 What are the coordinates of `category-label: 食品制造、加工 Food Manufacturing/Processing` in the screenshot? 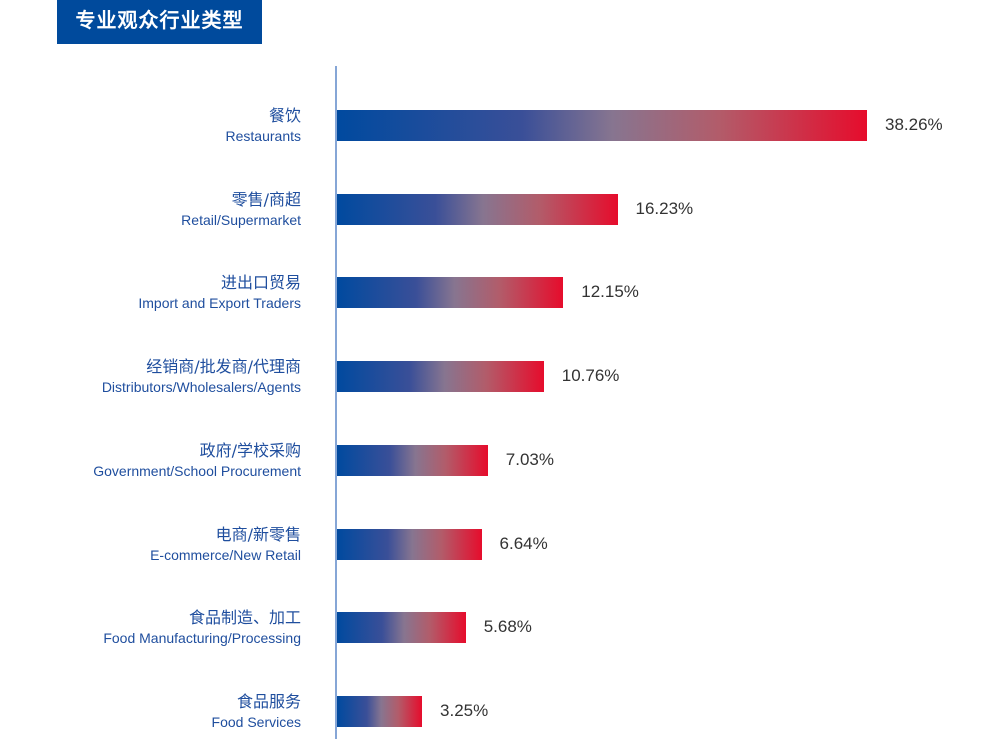 It's located at (202, 628).